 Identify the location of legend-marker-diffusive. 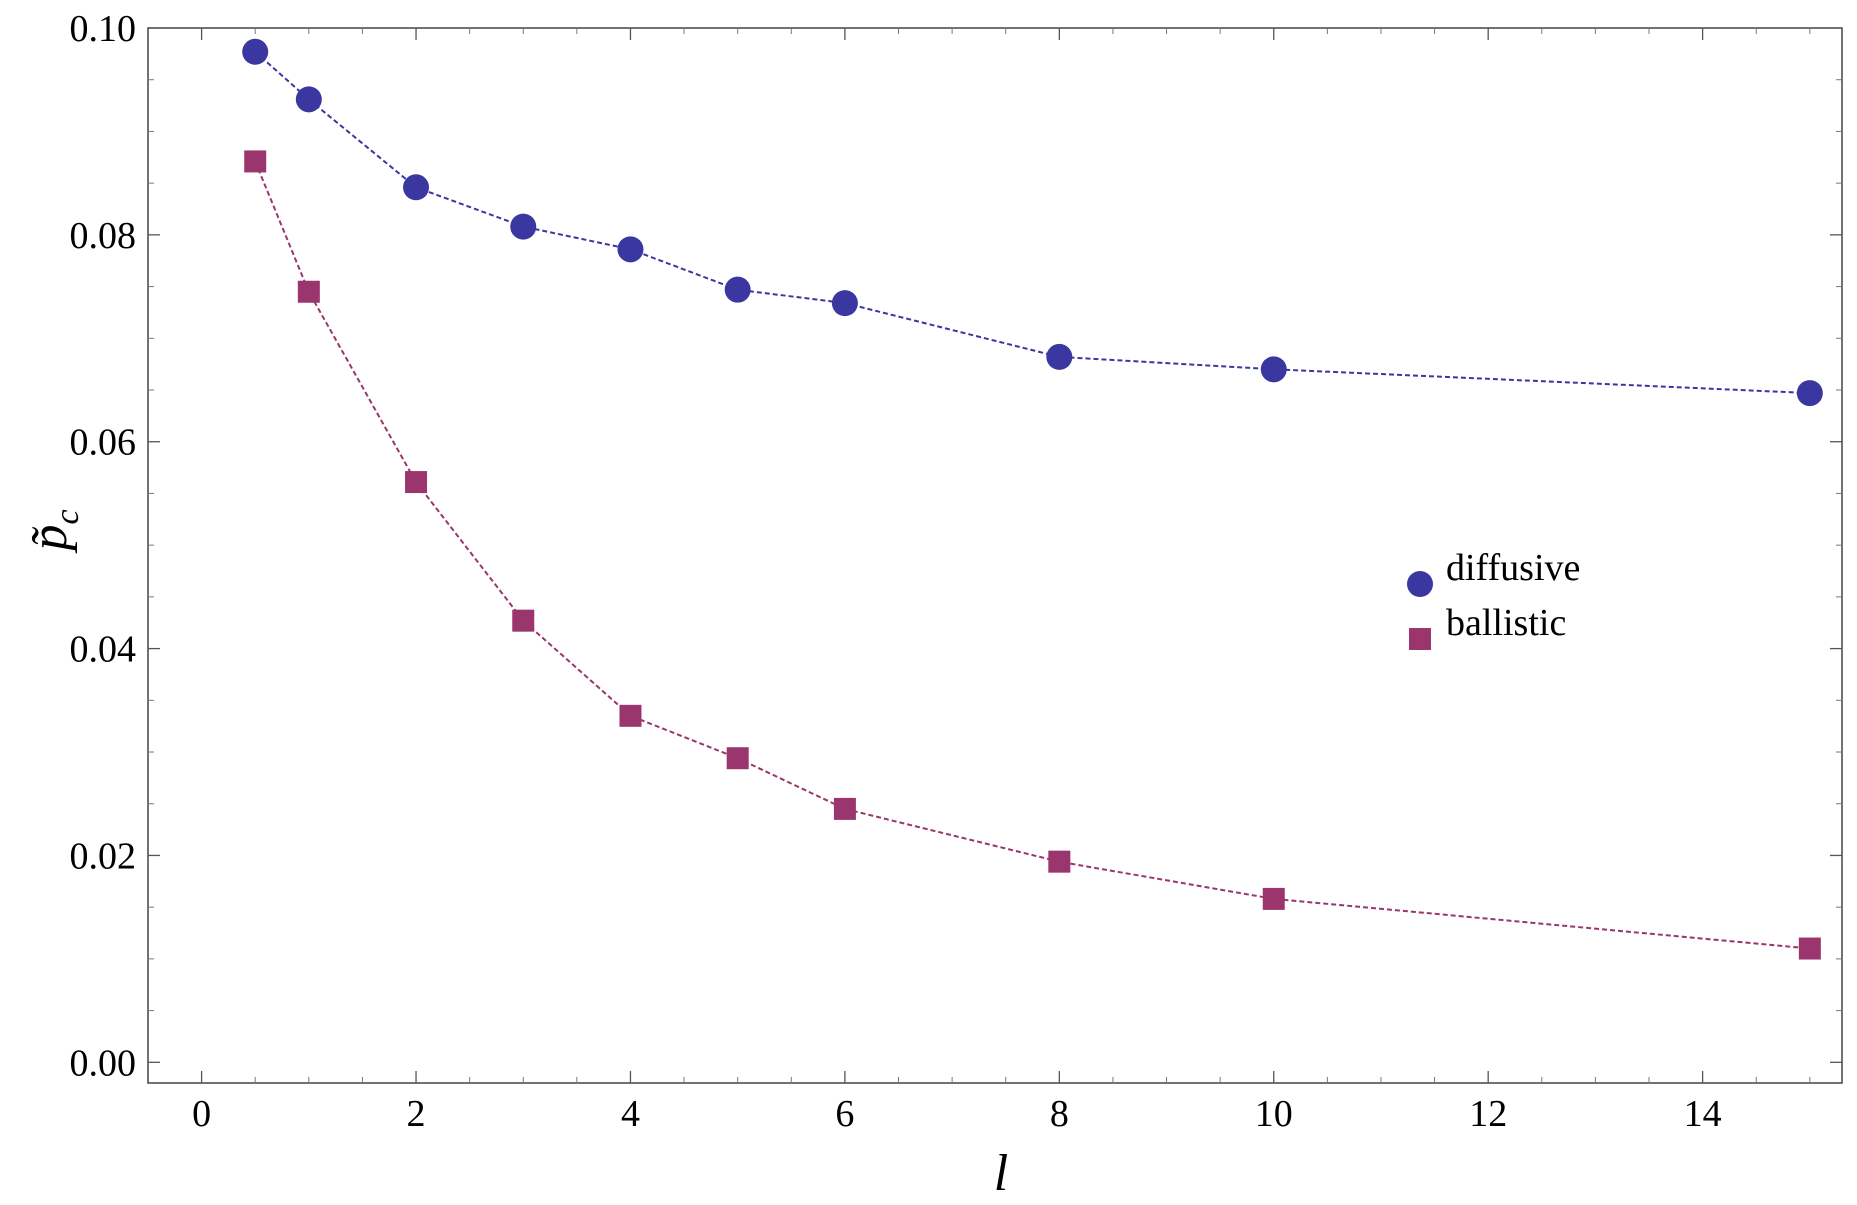
(1420, 584).